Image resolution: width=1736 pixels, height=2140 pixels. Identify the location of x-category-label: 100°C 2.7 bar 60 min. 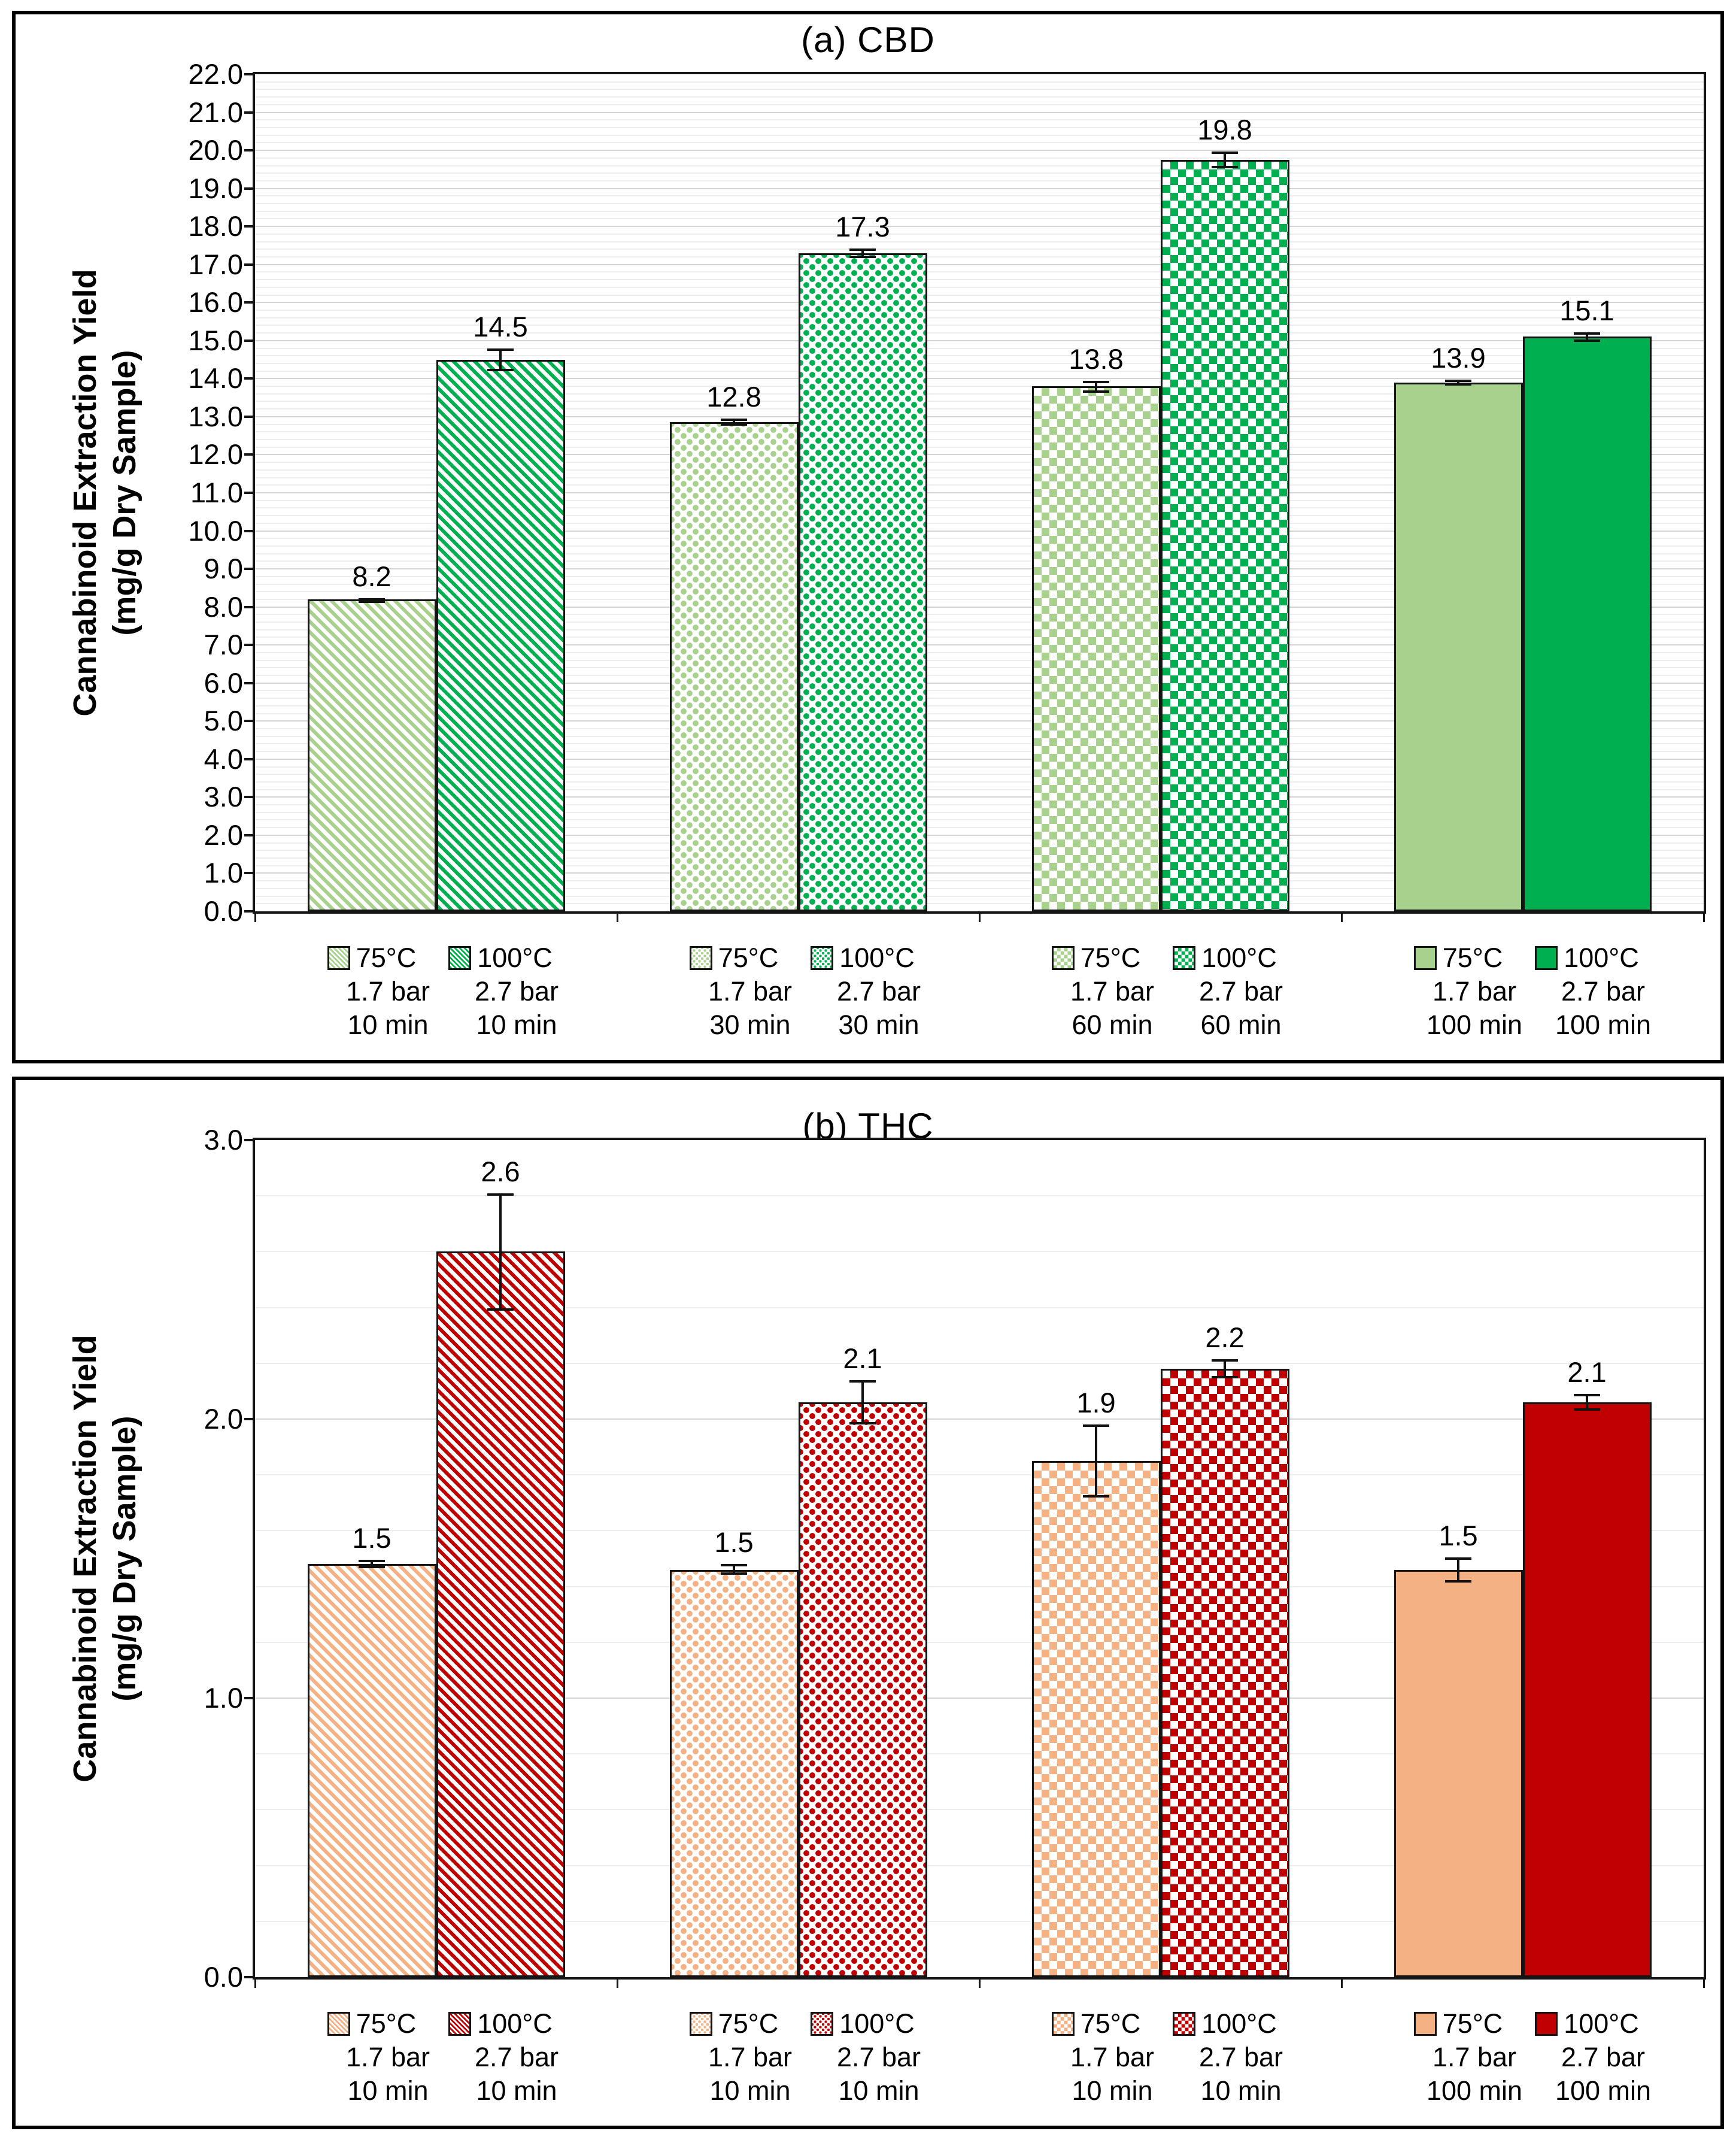
(1225, 991).